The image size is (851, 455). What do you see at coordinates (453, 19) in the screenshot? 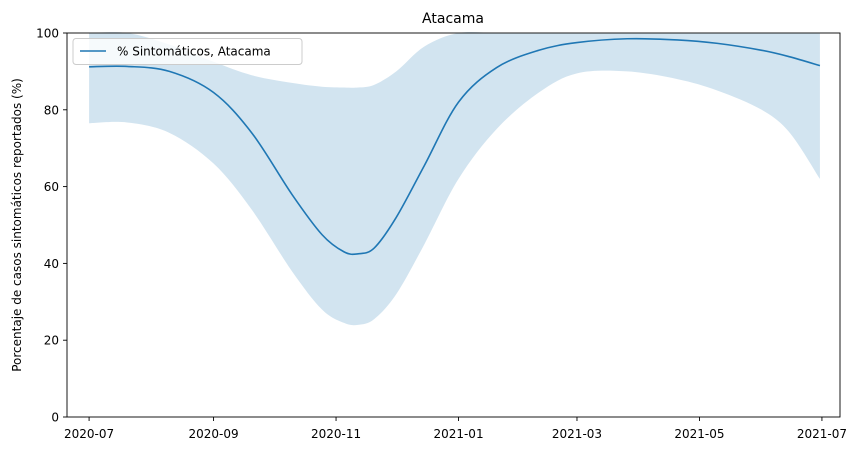
I see `chart-title: Atacama` at bounding box center [453, 19].